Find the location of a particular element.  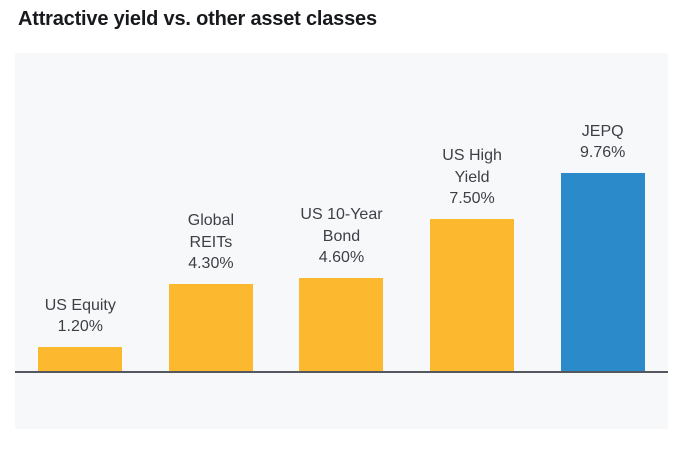

bar-label-line: JEPQ is located at coordinates (602, 131).